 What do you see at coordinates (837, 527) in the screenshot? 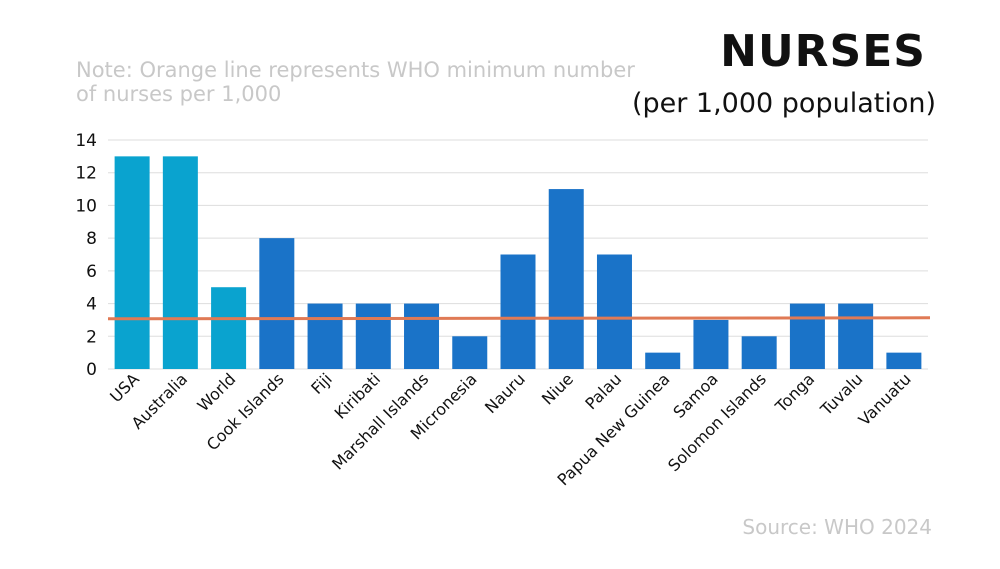
I see `chart-source: Source: WHO 2024` at bounding box center [837, 527].